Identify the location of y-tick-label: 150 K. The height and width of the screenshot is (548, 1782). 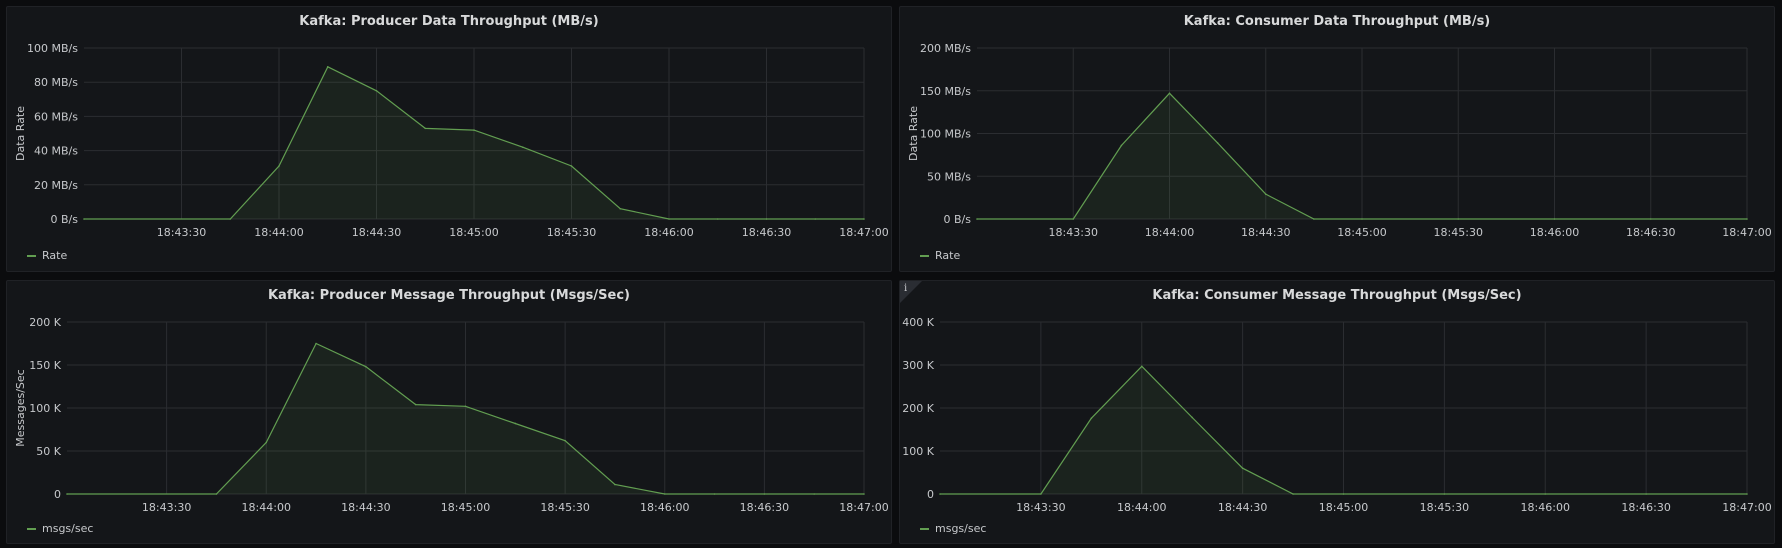
(45, 365).